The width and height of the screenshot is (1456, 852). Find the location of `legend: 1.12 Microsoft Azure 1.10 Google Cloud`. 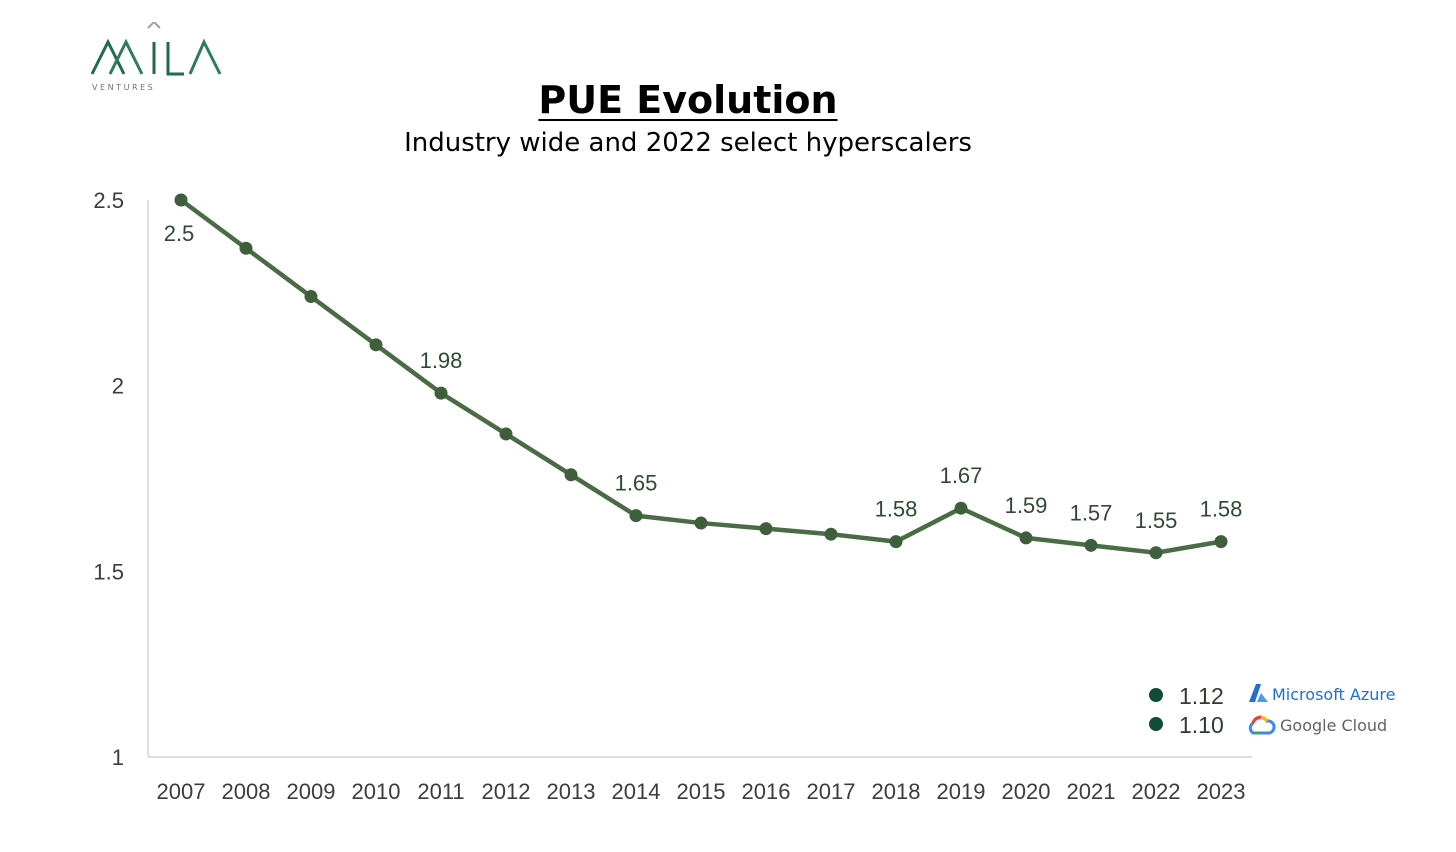

legend: 1.12 Microsoft Azure 1.10 Google Cloud is located at coordinates (1272, 710).